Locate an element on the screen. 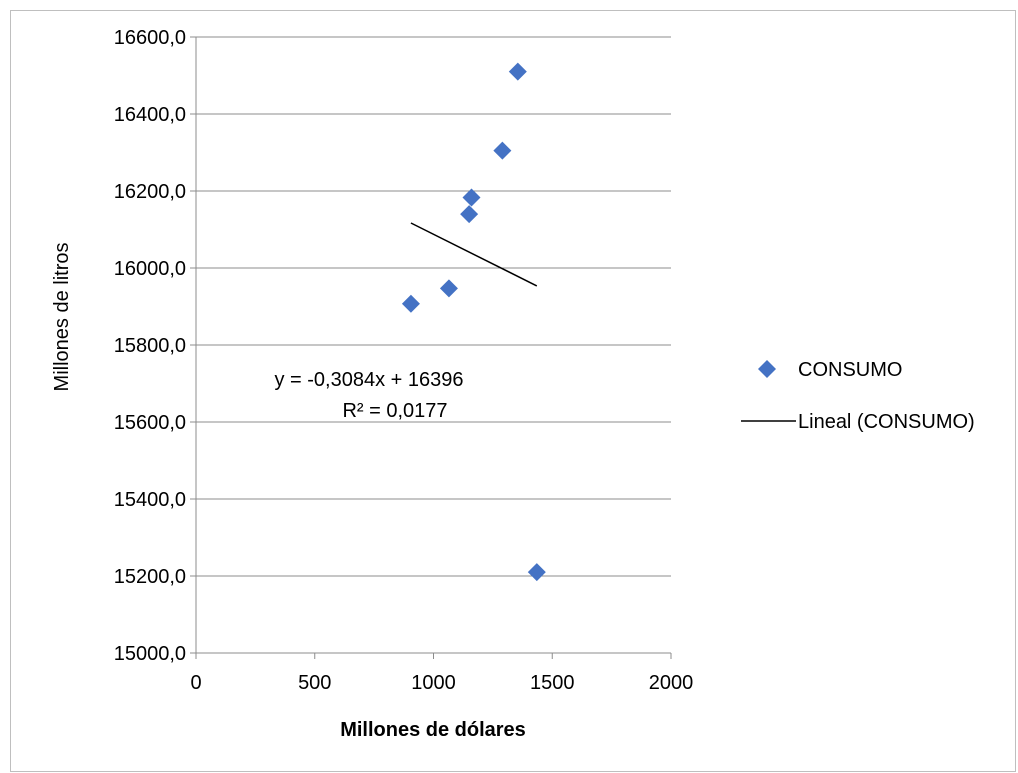 This screenshot has height=773, width=1018. trendline is located at coordinates (474, 254).